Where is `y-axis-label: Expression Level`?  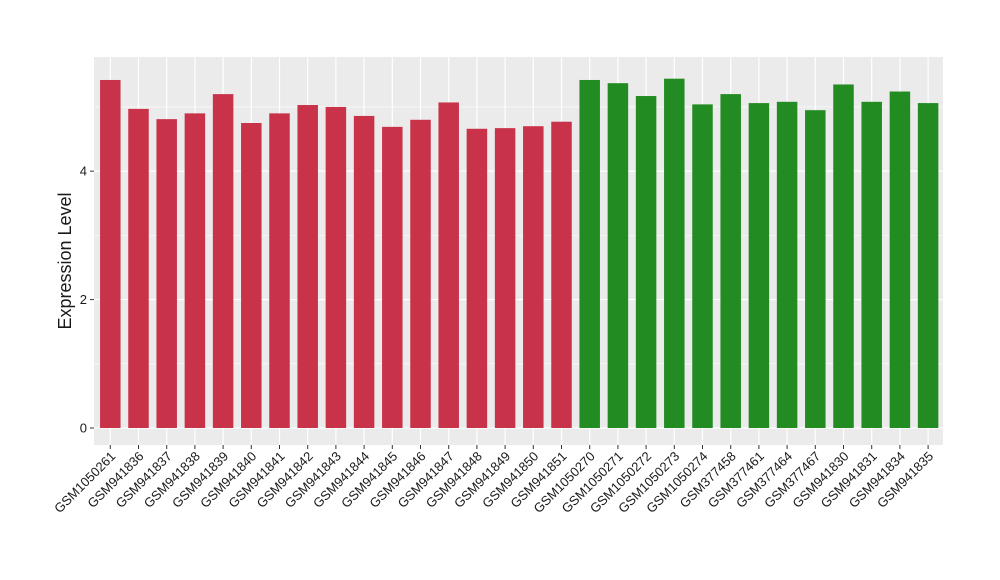
y-axis-label: Expression Level is located at coordinates (65, 260).